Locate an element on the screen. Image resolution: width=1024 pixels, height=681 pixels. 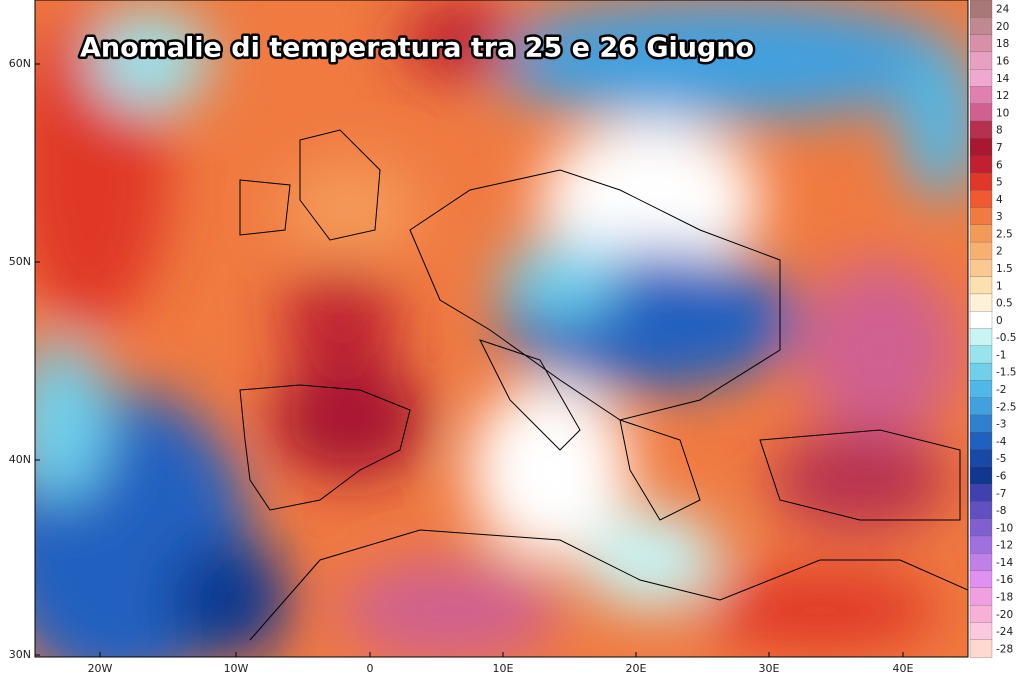
colorbar-label: 8 is located at coordinates (999, 131).